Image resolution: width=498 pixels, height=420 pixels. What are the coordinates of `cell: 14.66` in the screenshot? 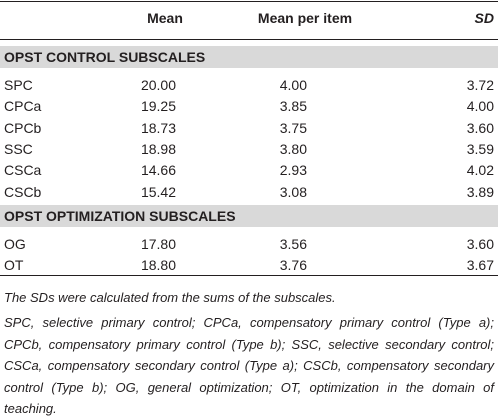 It's located at (158, 170).